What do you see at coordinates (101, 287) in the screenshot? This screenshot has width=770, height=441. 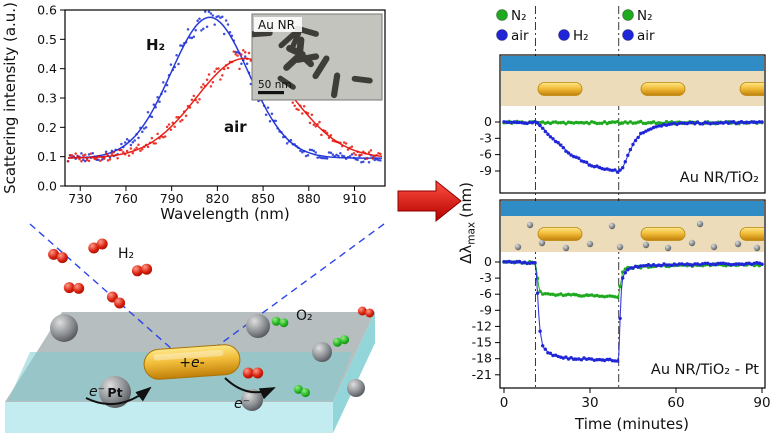 I see `light-cone-dashed-line-left` at bounding box center [101, 287].